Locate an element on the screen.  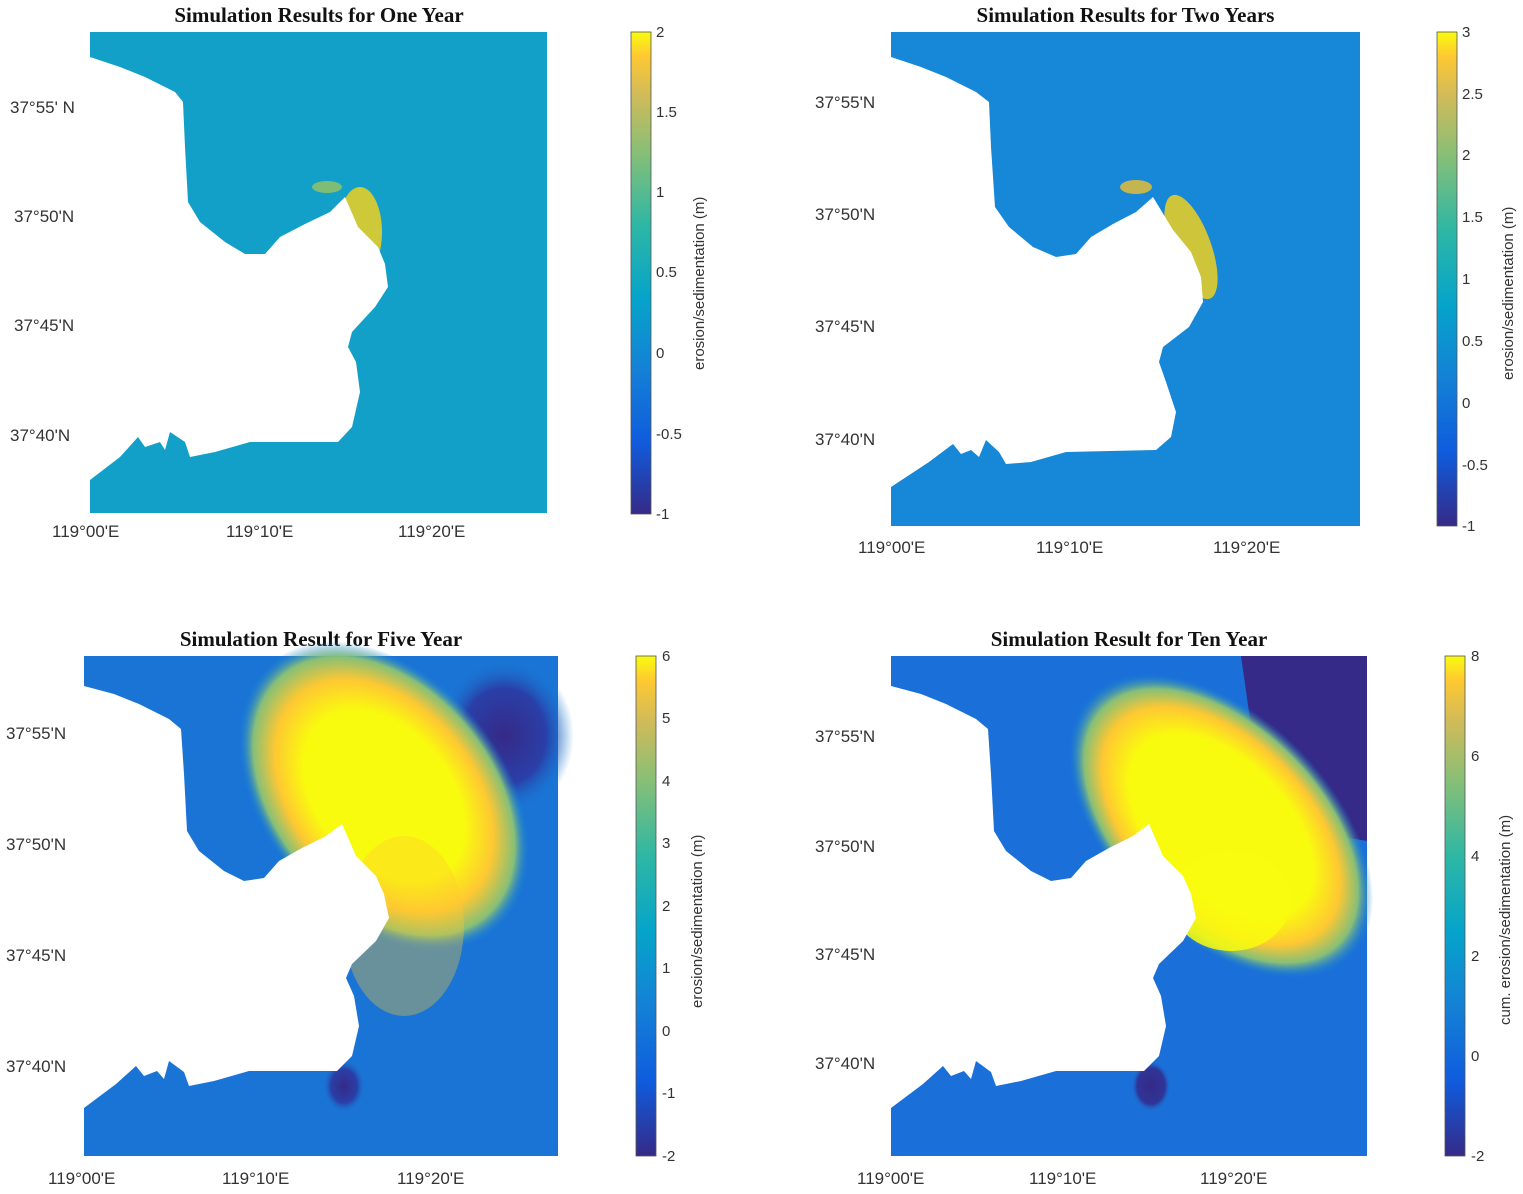
colorbar-tick: 8 is located at coordinates (1475, 656).